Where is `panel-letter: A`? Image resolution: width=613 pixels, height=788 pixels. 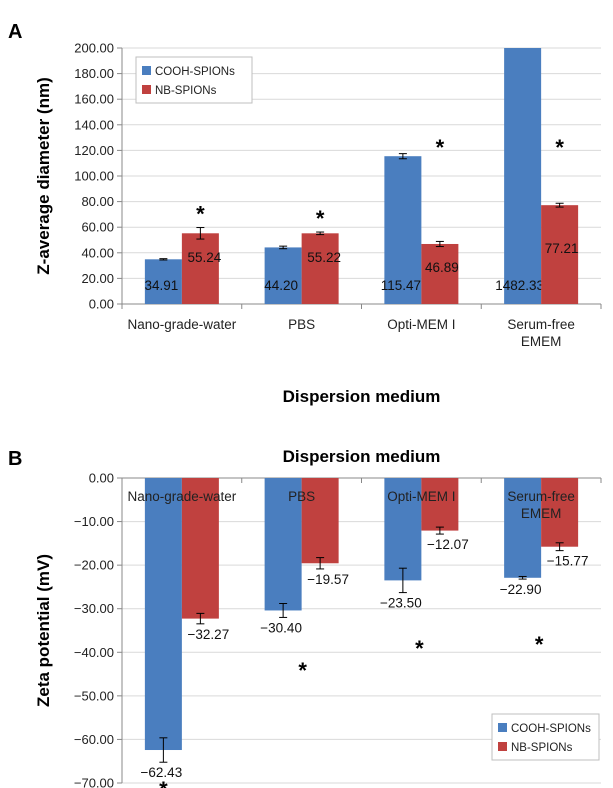
panel-letter: A is located at coordinates (15, 32).